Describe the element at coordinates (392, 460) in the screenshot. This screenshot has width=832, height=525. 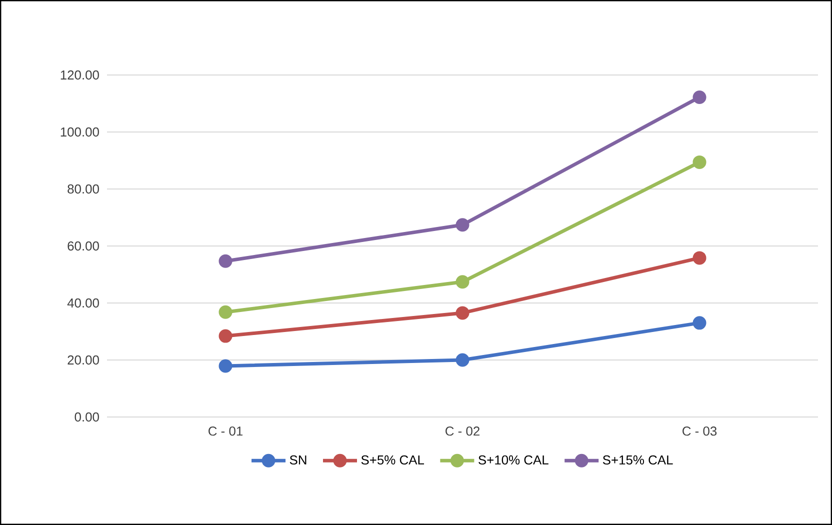
I see `legend-label: S+5% CAL` at that location.